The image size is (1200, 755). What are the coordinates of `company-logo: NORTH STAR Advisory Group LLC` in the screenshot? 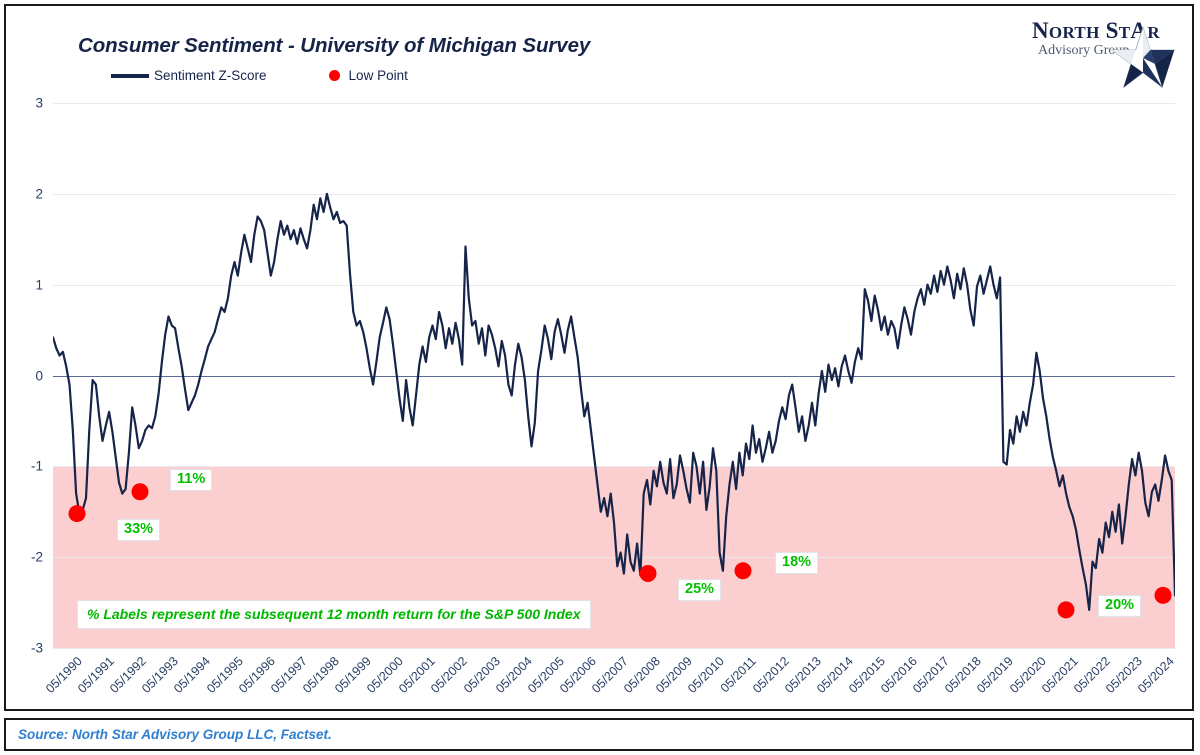 It's located at (1096, 51).